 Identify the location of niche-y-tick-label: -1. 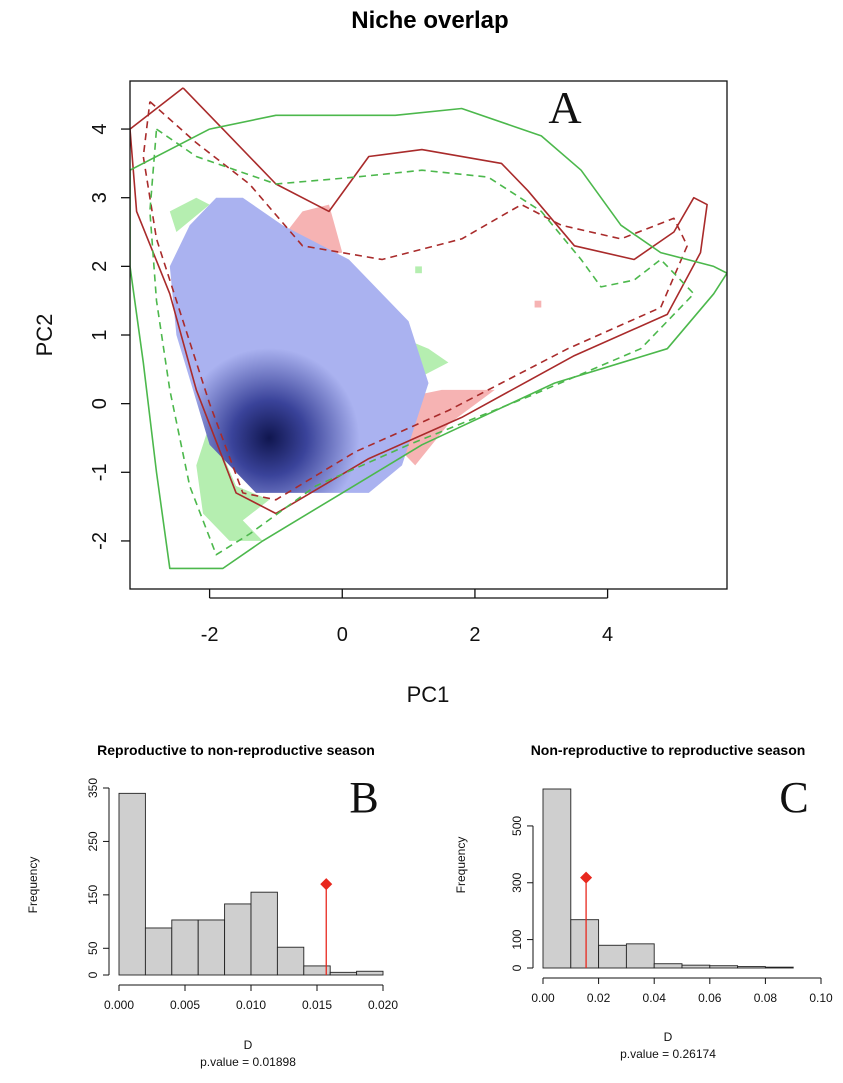
(100, 472).